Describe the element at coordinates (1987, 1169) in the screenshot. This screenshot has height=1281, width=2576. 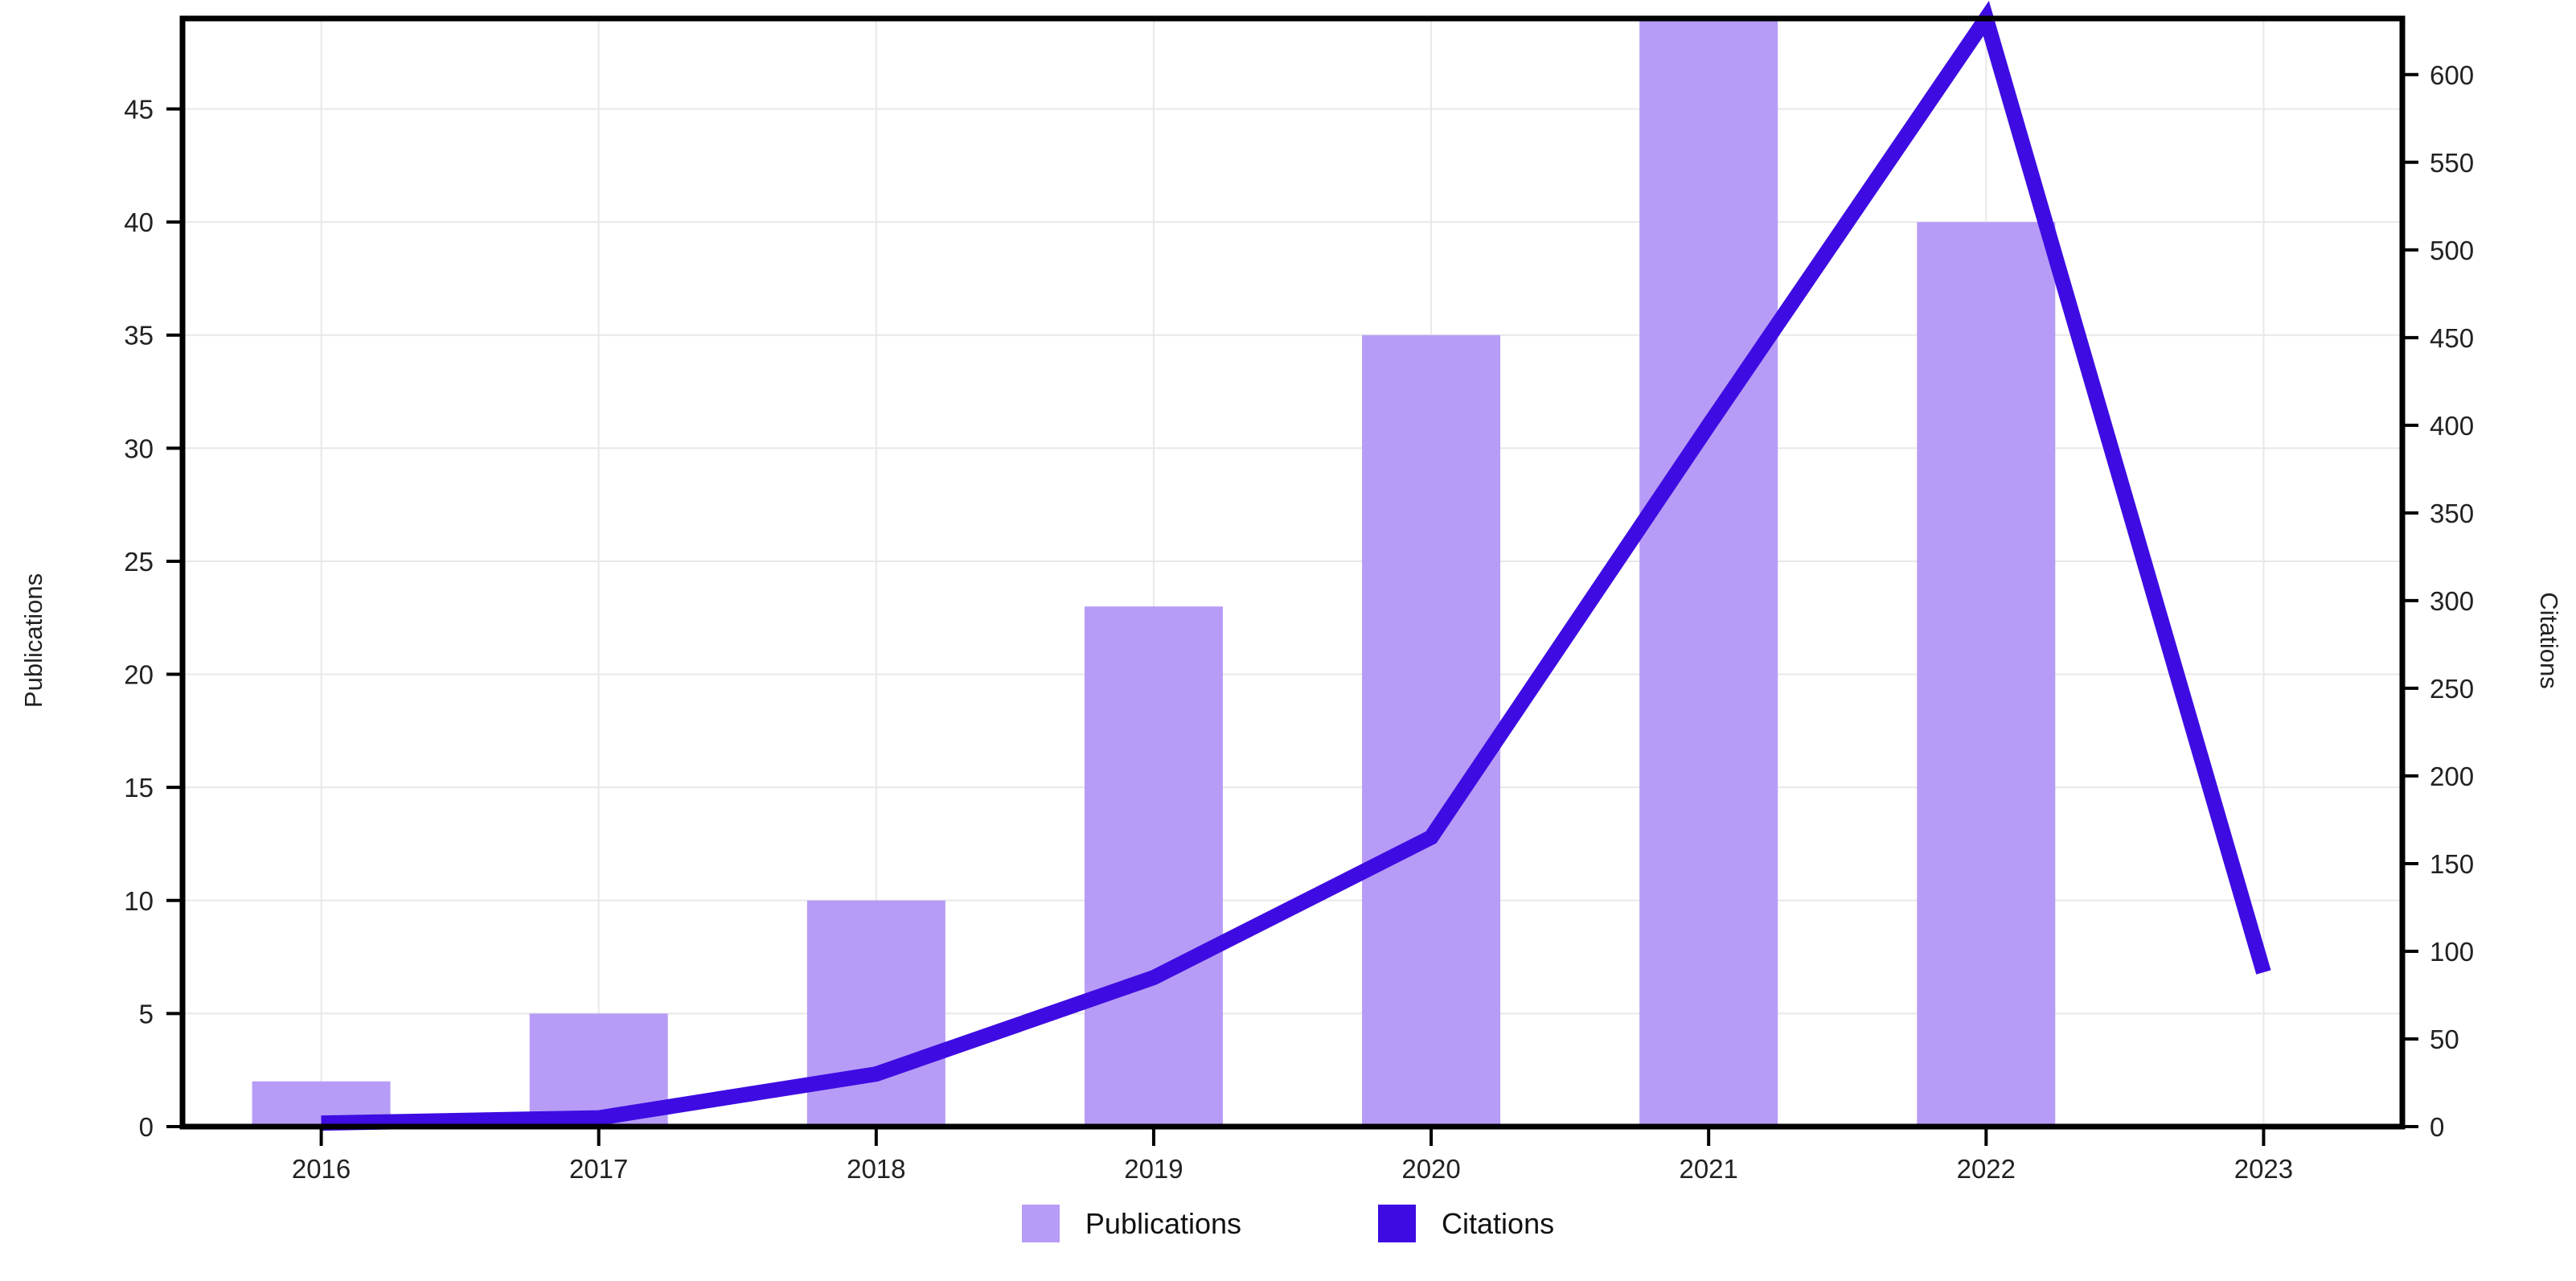
I see `x-tick-label-2022: 2022` at that location.